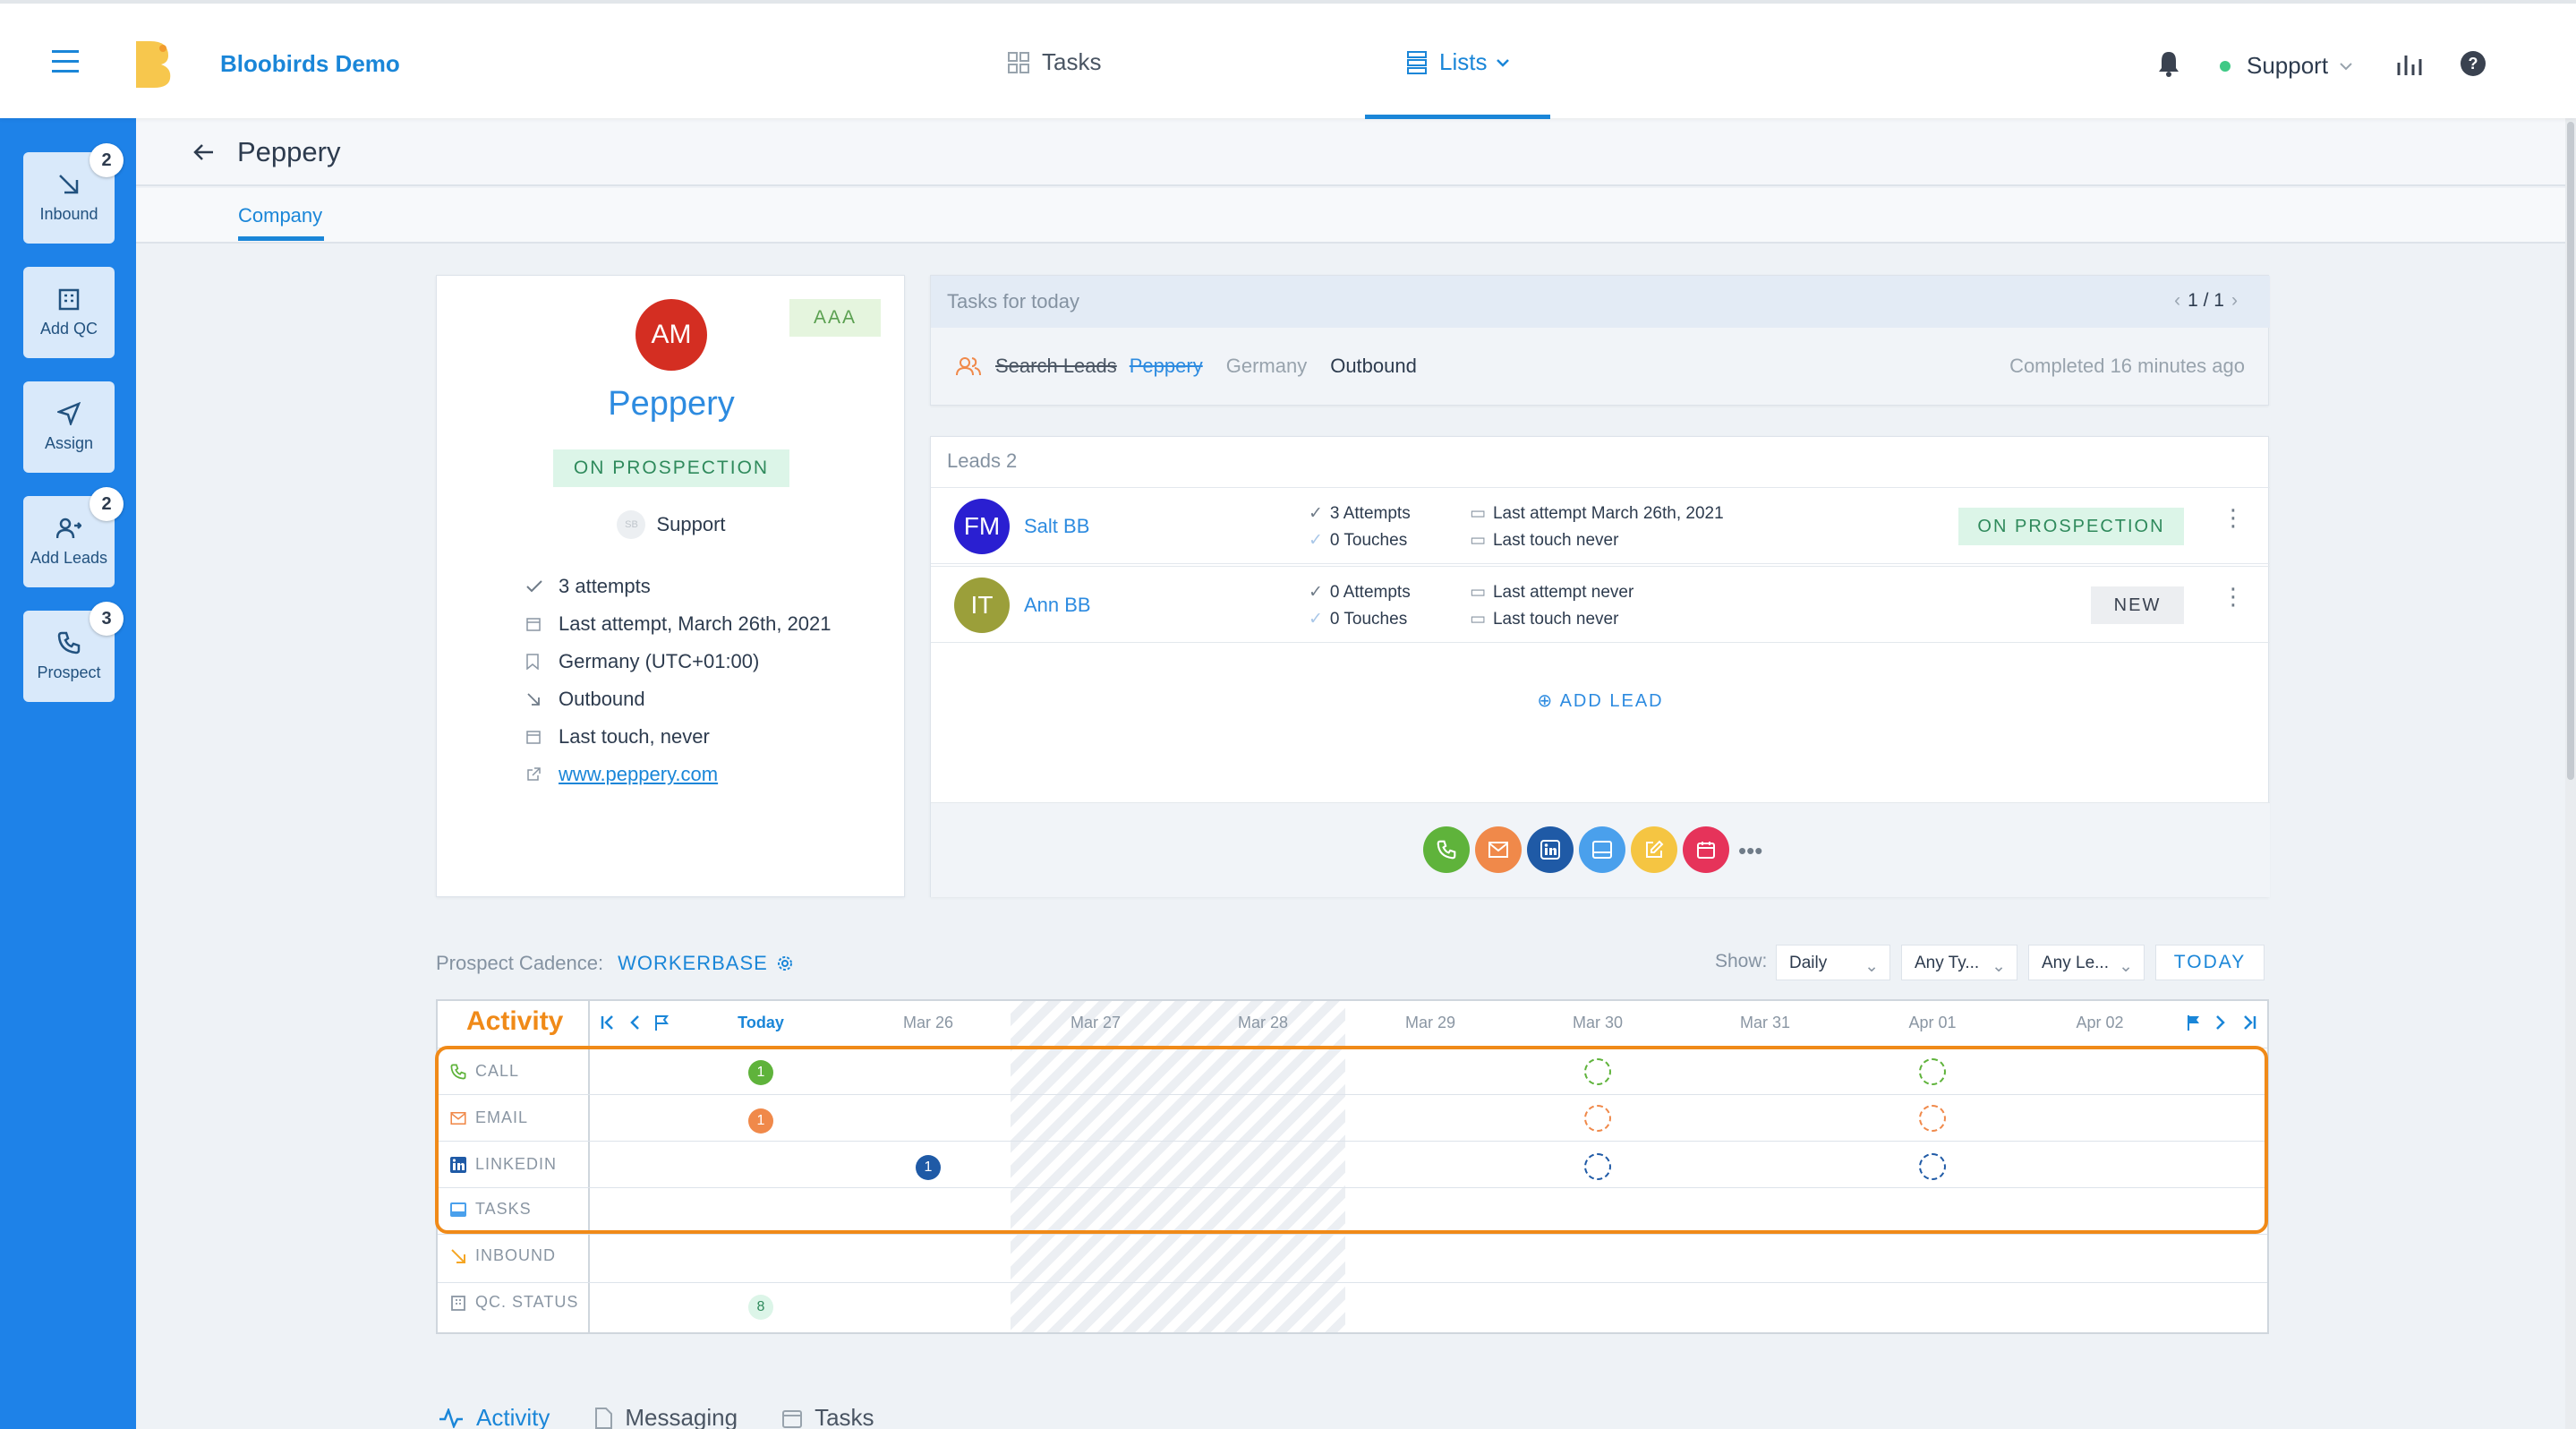 Image resolution: width=2576 pixels, height=1429 pixels. I want to click on sidebar-item-add-qc: Add QC, so click(69, 312).